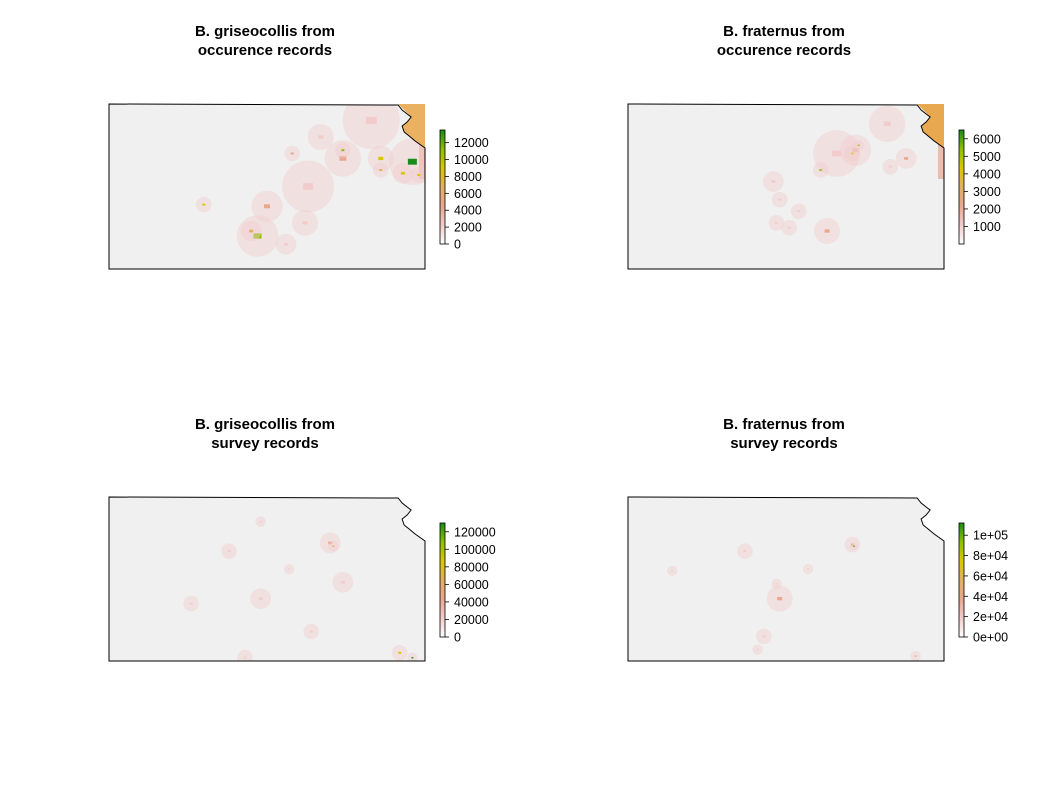  What do you see at coordinates (987, 227) in the screenshot?
I see `legend-tick-label: 1000` at bounding box center [987, 227].